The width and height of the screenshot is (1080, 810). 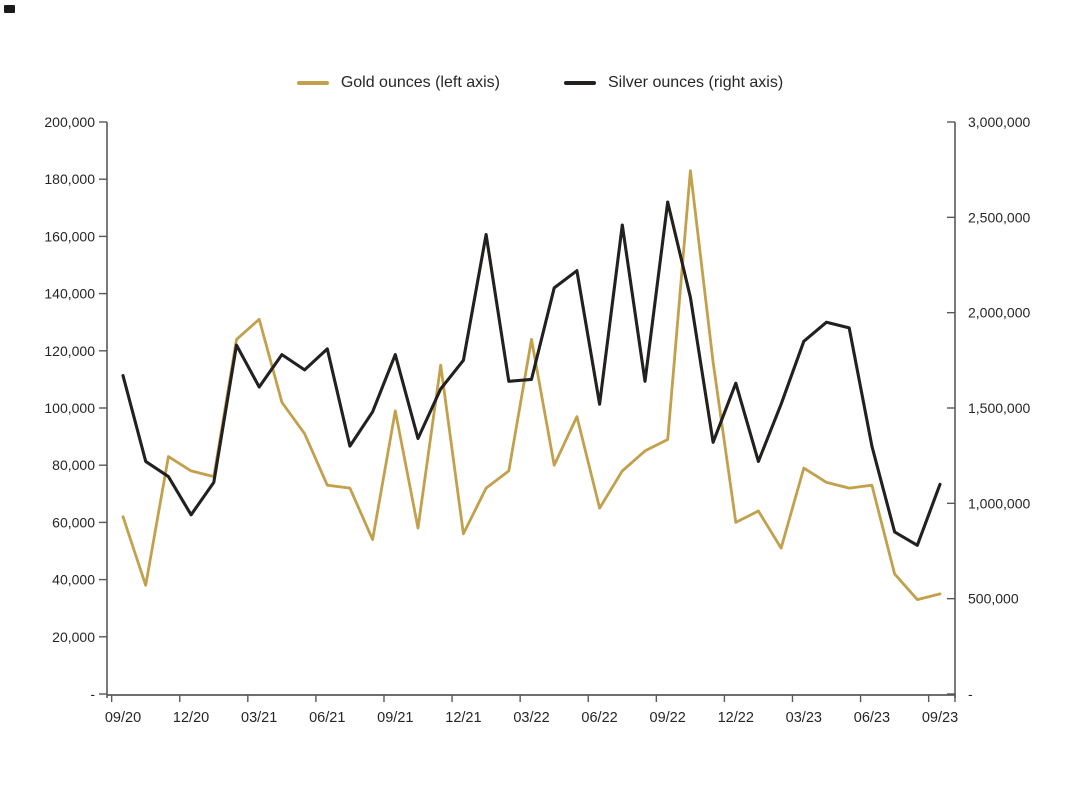 I want to click on x-axis-label: 03/23, so click(x=804, y=718).